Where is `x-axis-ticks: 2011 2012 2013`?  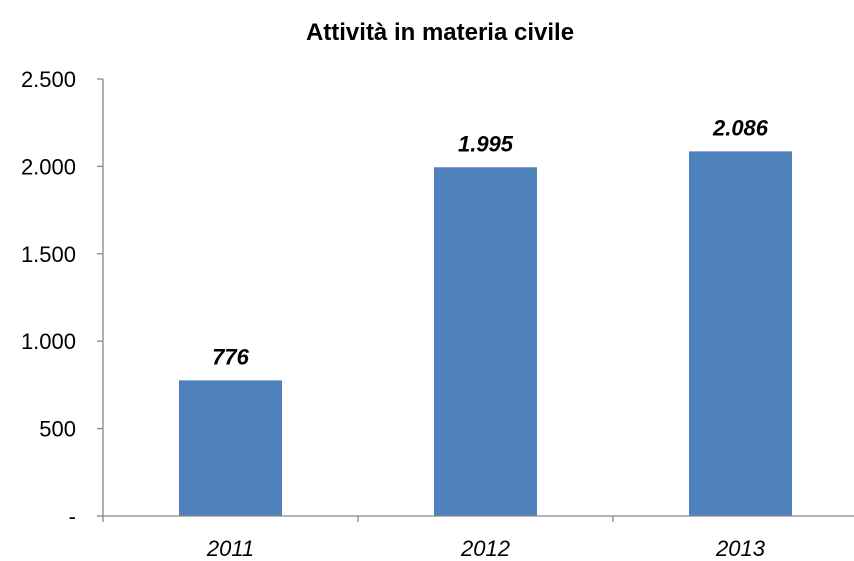 x-axis-ticks: 2011 2012 2013 is located at coordinates (486, 548).